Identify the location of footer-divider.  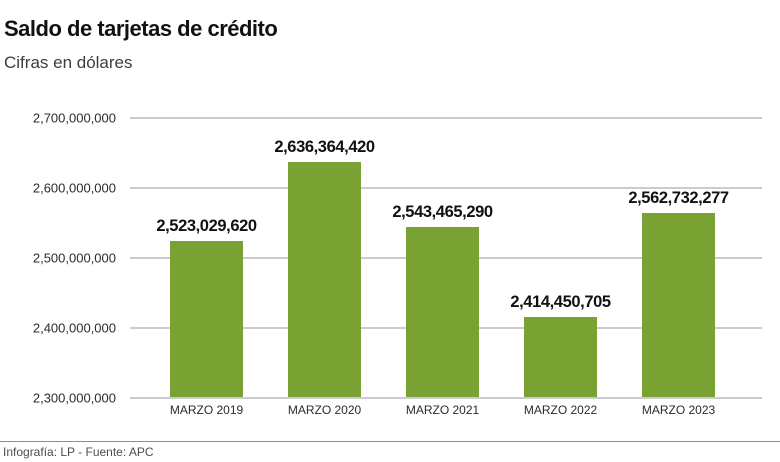
(390, 441).